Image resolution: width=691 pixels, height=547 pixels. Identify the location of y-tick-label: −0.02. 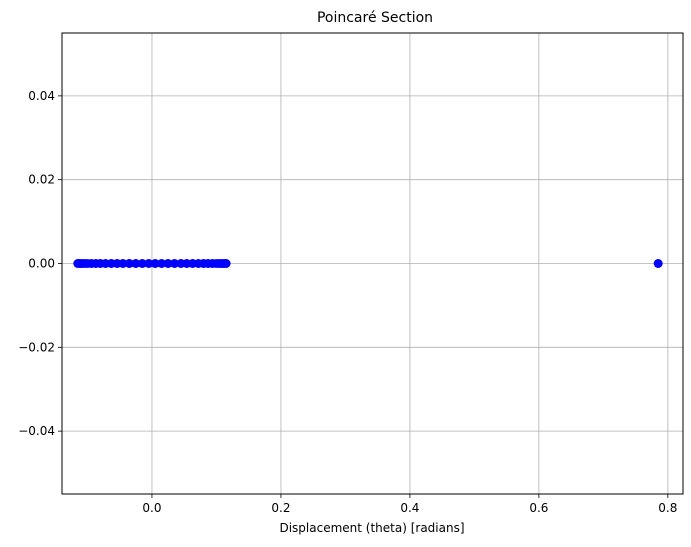
(36, 347).